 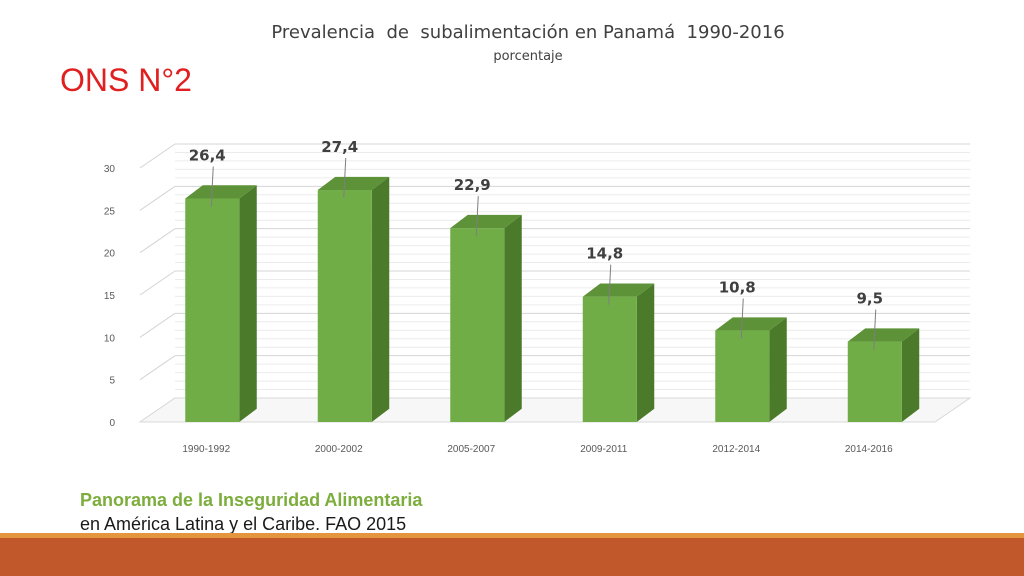 What do you see at coordinates (207, 155) in the screenshot?
I see `data-label: 26,4` at bounding box center [207, 155].